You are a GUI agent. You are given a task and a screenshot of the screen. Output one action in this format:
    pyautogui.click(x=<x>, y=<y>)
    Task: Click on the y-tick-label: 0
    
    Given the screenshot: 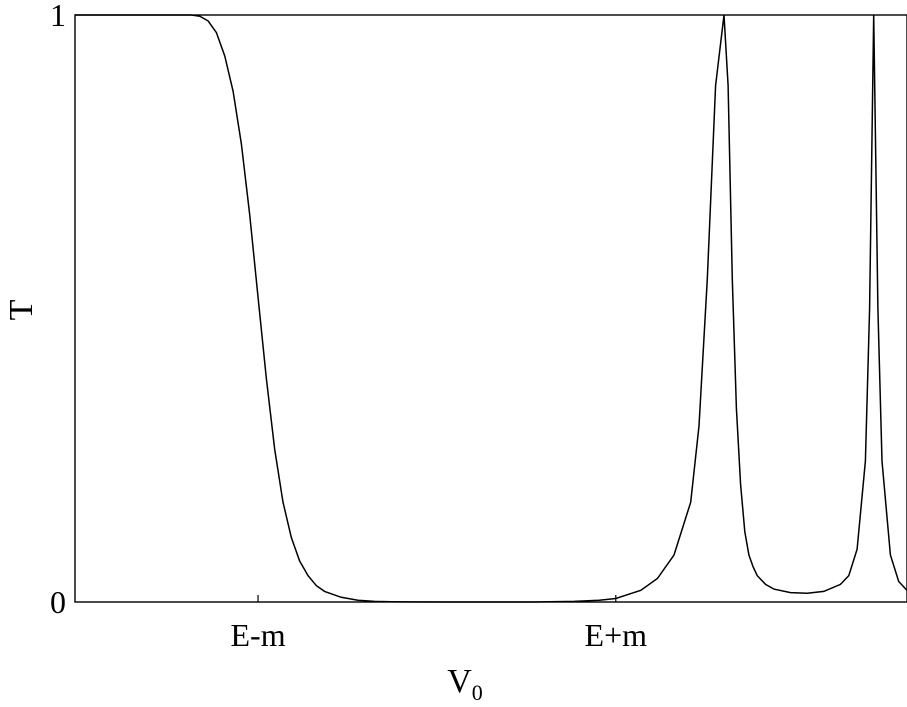 What is the action you would take?
    pyautogui.click(x=58, y=602)
    